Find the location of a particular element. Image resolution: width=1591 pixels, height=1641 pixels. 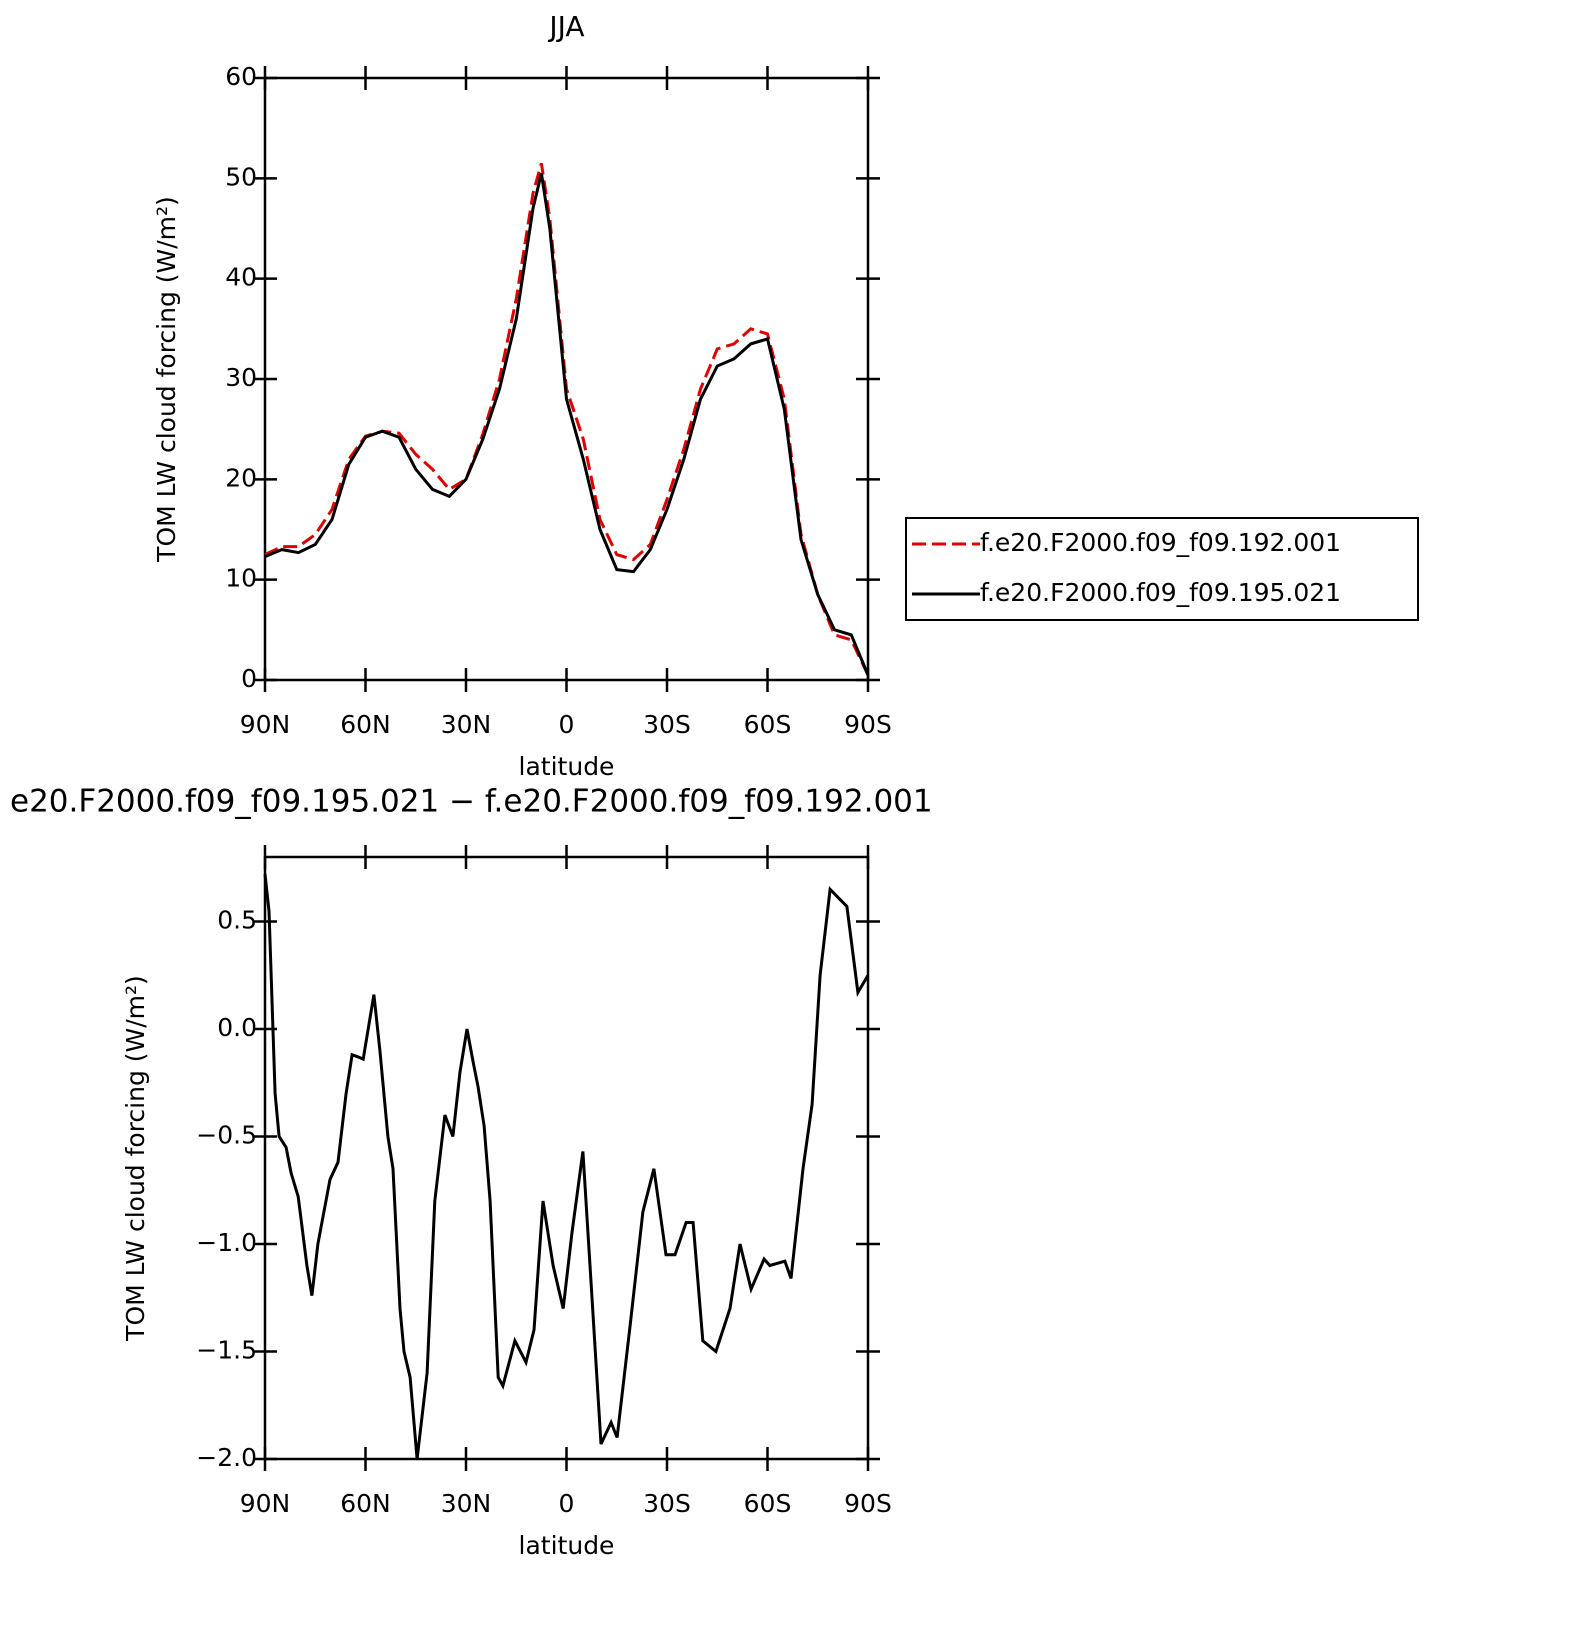

y-tick-label: 10 is located at coordinates (241, 578).